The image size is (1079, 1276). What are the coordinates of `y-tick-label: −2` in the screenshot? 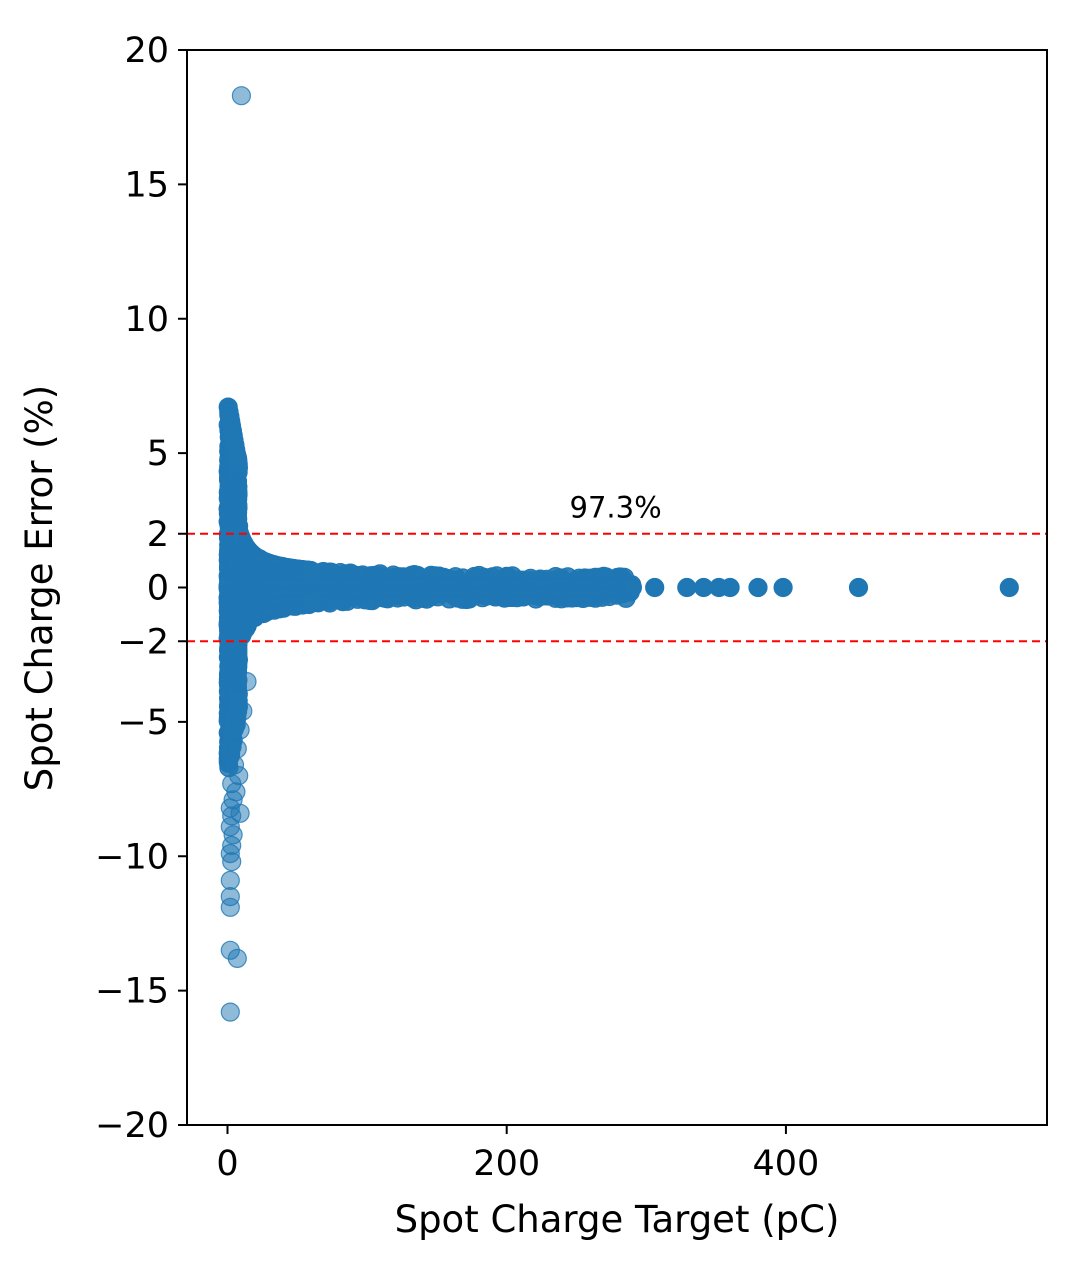 It's located at (143, 642).